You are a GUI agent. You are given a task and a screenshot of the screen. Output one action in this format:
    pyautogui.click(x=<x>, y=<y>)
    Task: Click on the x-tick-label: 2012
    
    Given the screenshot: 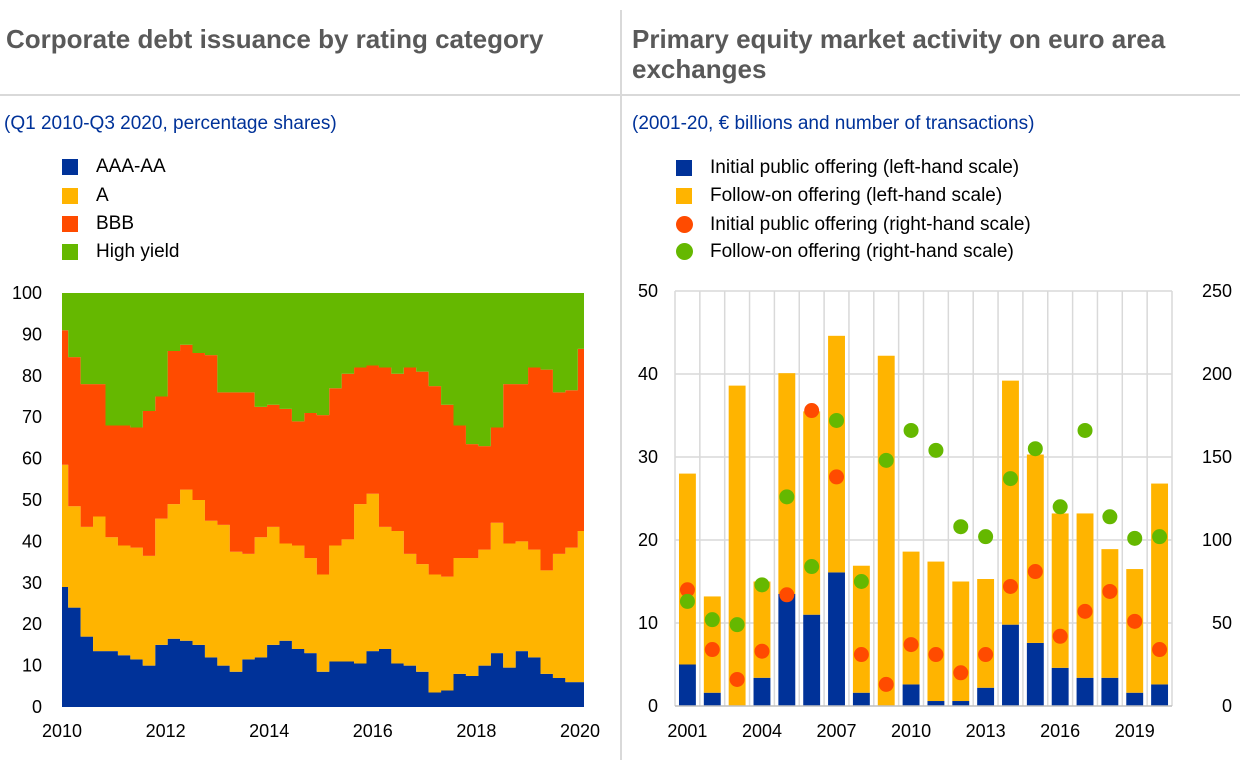 What is the action you would take?
    pyautogui.click(x=166, y=731)
    